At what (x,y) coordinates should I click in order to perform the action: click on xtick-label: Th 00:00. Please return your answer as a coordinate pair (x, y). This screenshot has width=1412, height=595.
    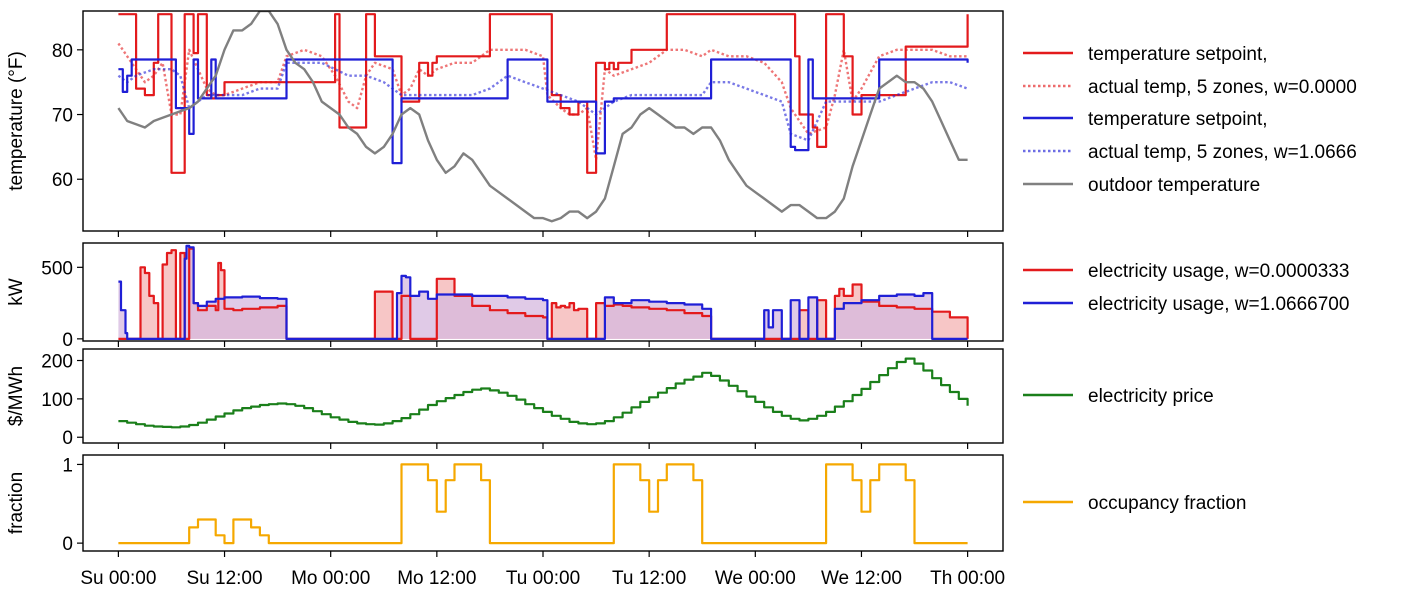
    Looking at the image, I should click on (967, 578).